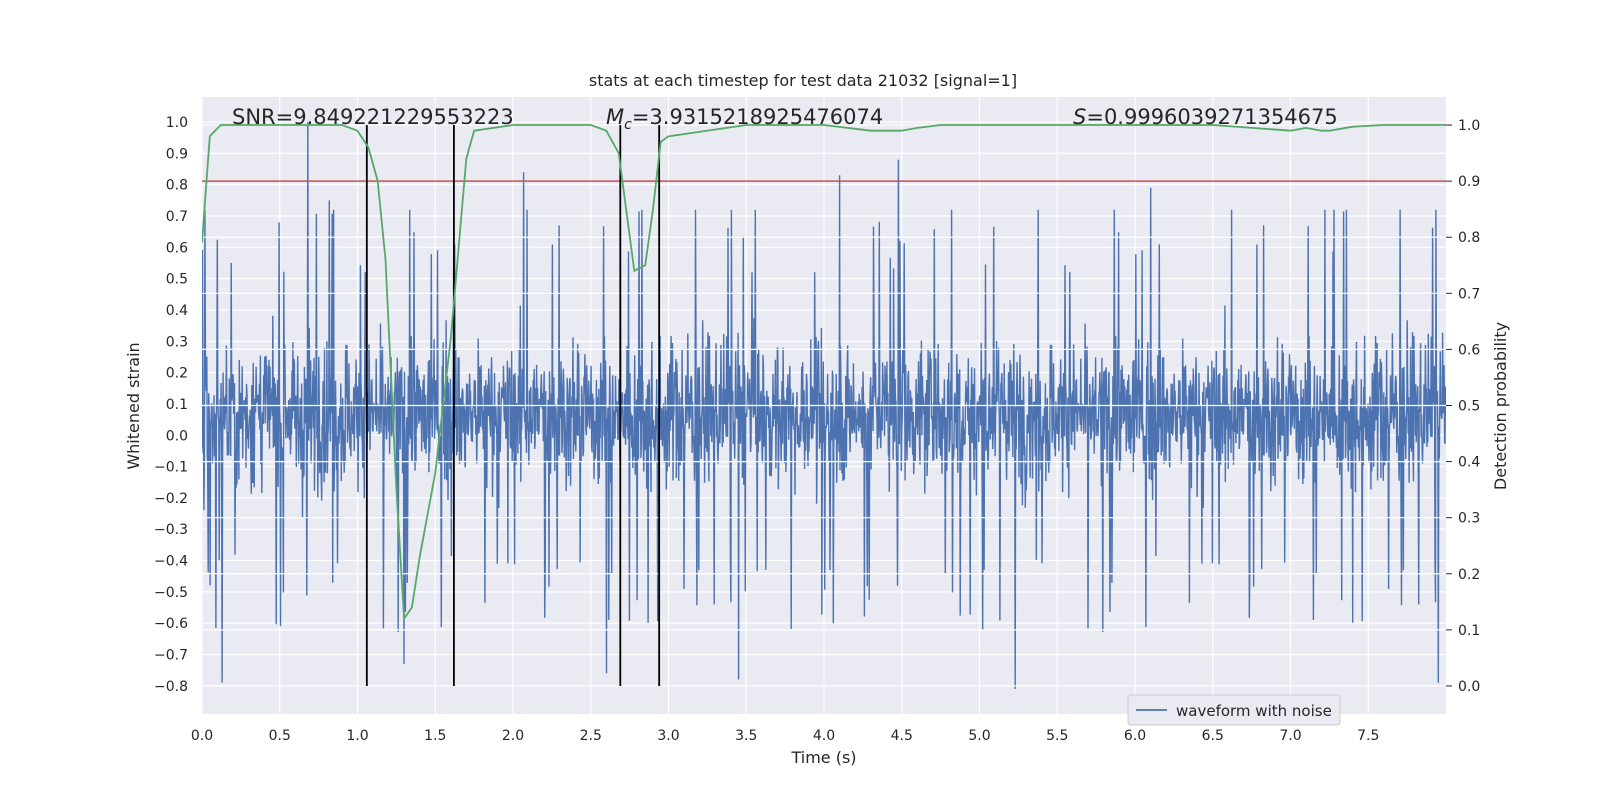 This screenshot has height=800, width=1600. What do you see at coordinates (177, 280) in the screenshot?
I see `left-y-tick-label: 0.5` at bounding box center [177, 280].